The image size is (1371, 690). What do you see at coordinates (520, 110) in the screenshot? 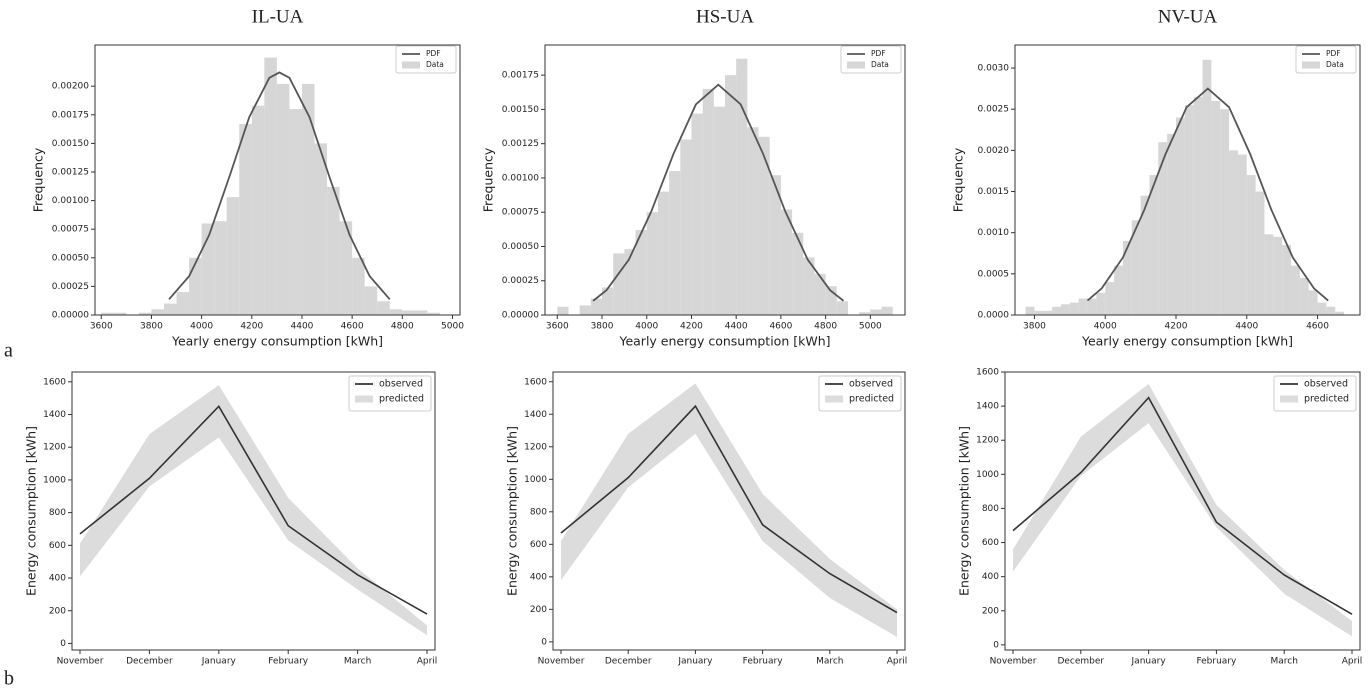
I see `y-tick-label: 0.00150` at bounding box center [520, 110].